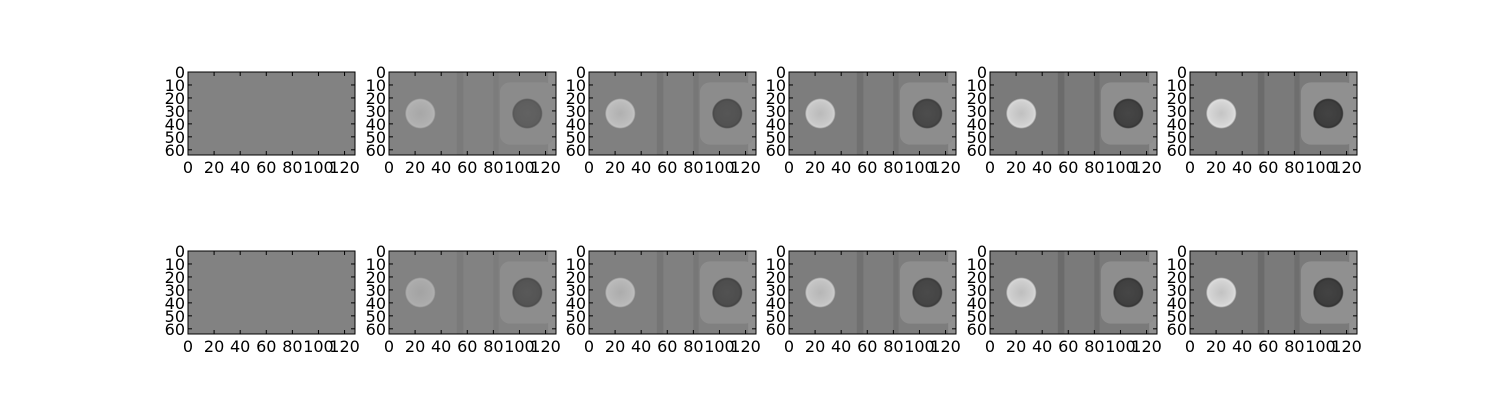 Image resolution: width=1507 pixels, height=407 pixels. What do you see at coordinates (1221, 292) in the screenshot?
I see `heatmap-bright-spot` at bounding box center [1221, 292].